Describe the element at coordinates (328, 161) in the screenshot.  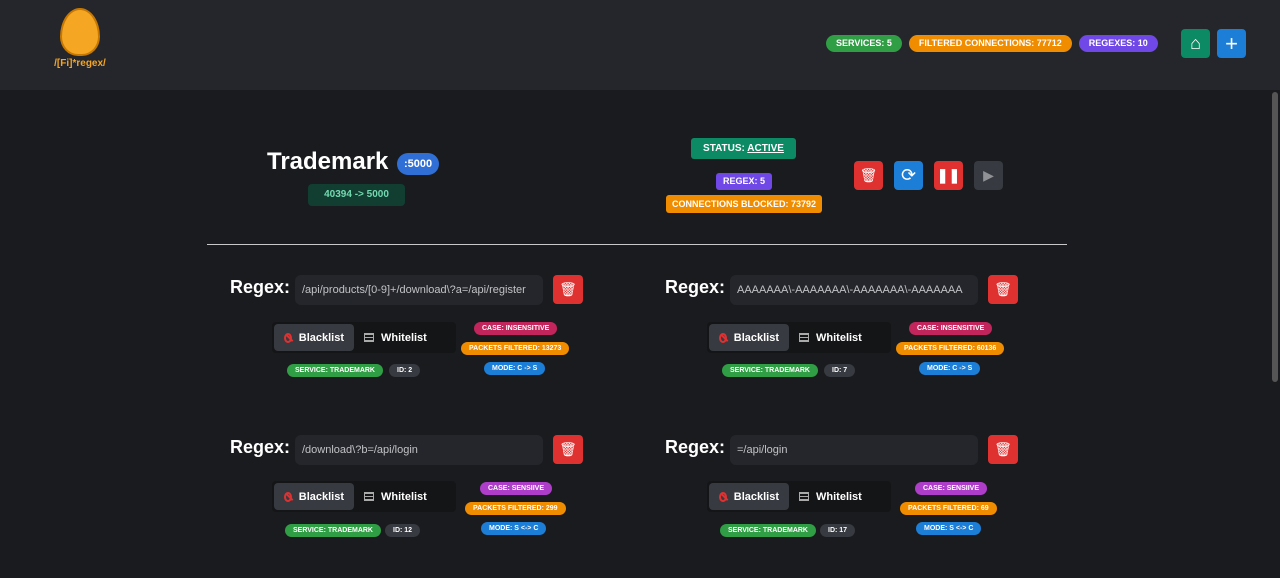
I see `service-name: Trademark` at that location.